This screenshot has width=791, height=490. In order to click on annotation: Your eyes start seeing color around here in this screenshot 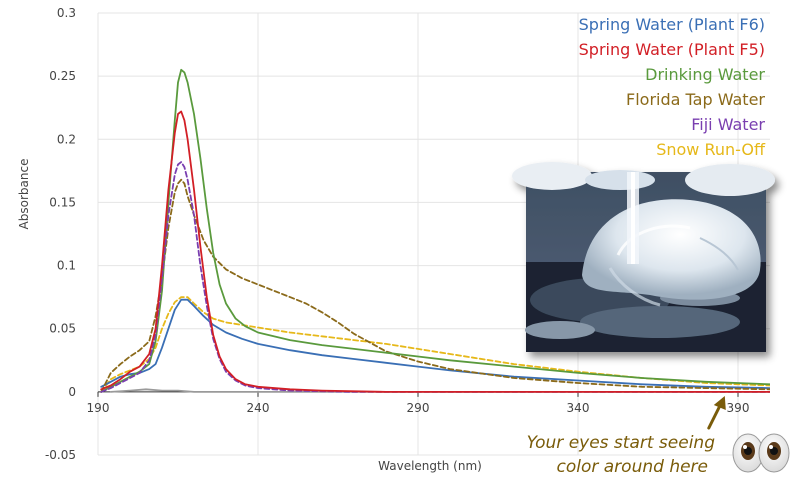, I will do `click(626, 436)`.